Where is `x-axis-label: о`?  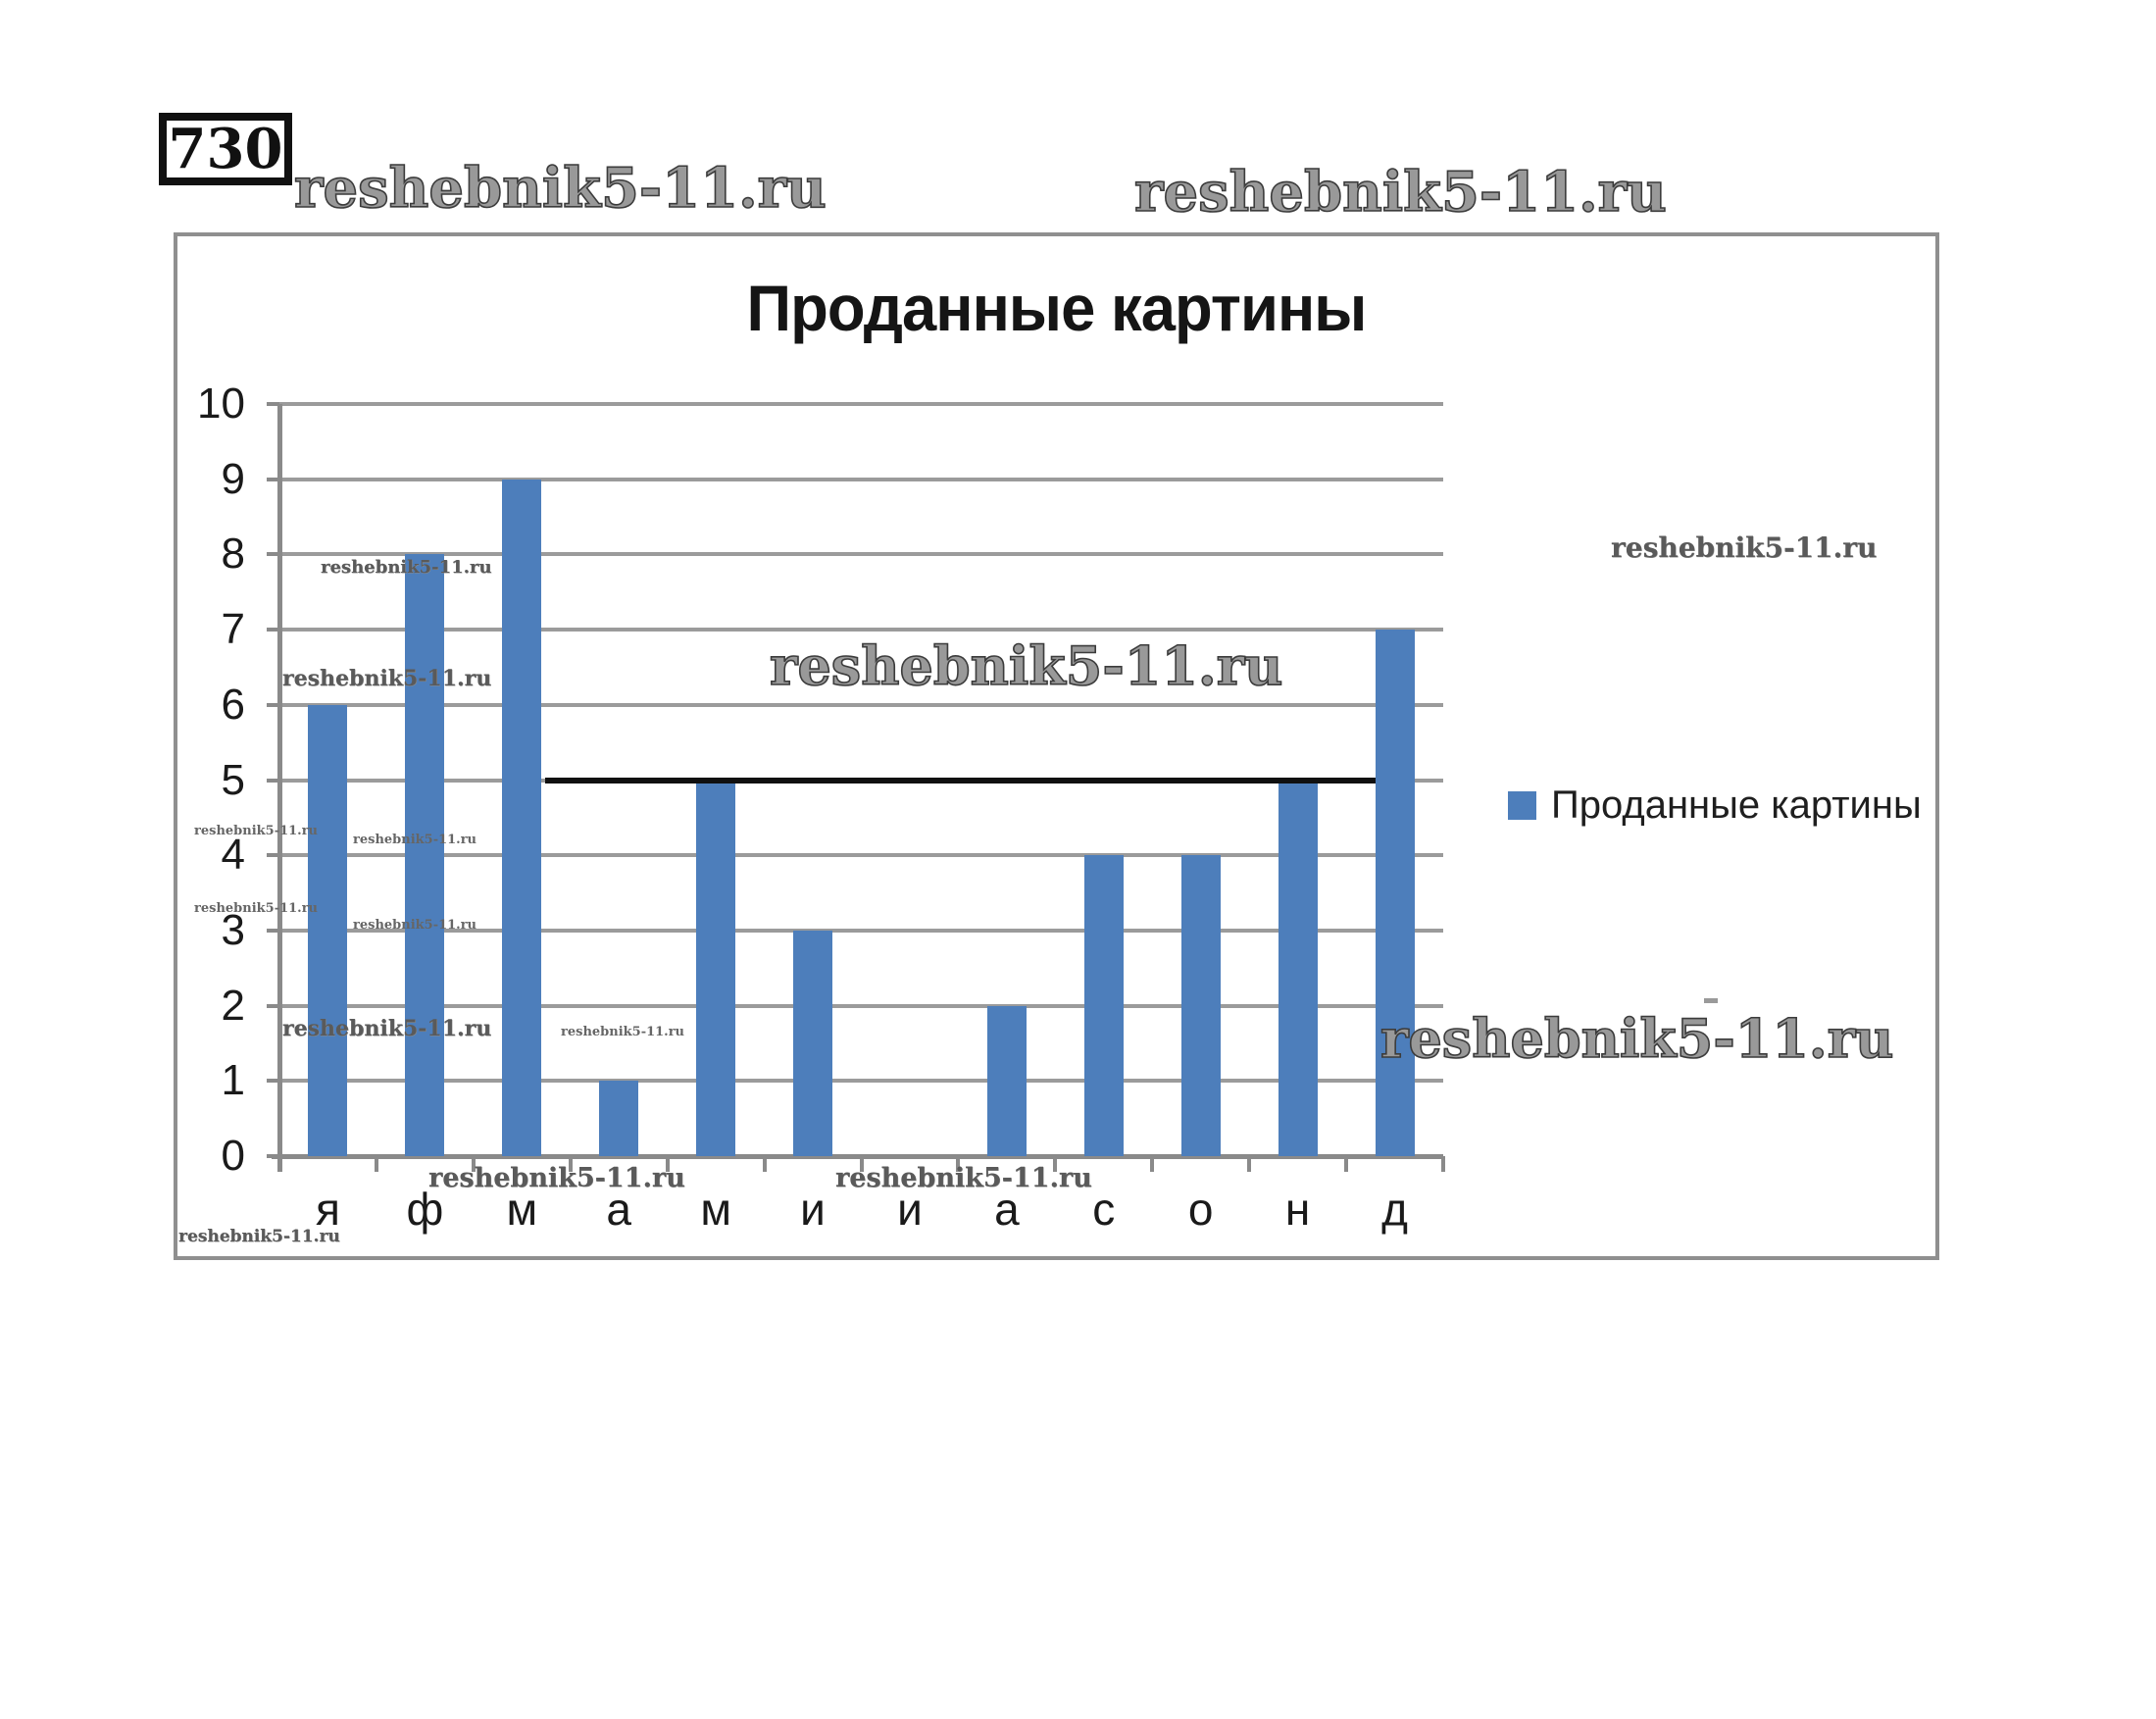
x-axis-label: о is located at coordinates (1200, 1210).